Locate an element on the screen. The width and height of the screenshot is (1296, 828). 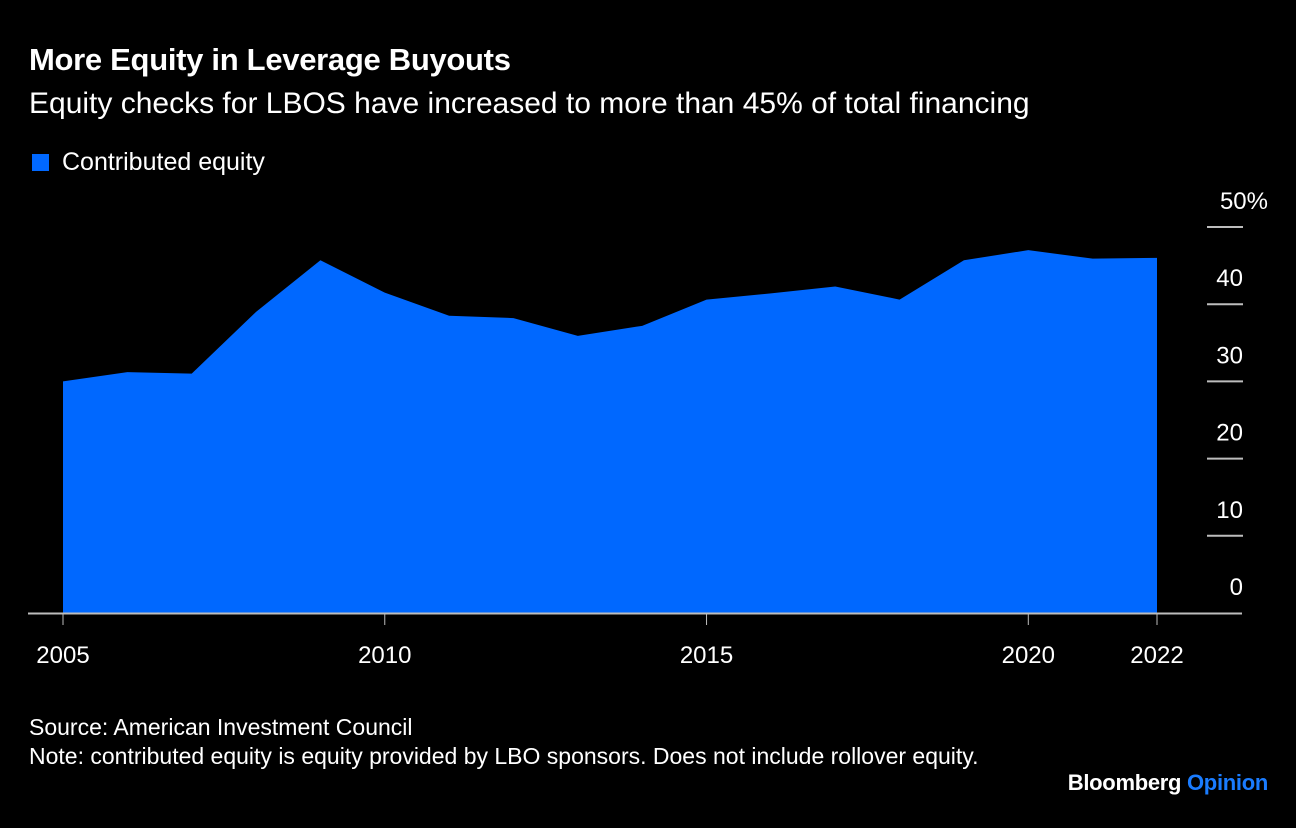
x-tick-label: 2022 is located at coordinates (1156, 655).